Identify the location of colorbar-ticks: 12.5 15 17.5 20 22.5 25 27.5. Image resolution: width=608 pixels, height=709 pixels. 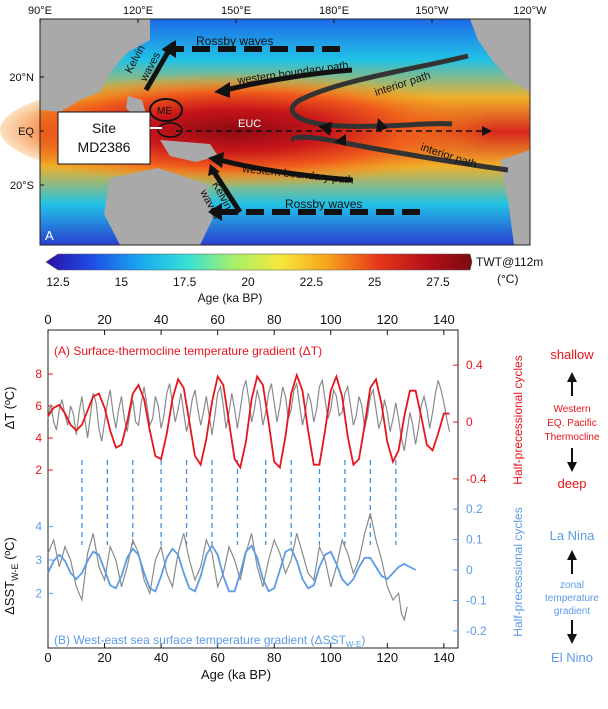
(248, 282).